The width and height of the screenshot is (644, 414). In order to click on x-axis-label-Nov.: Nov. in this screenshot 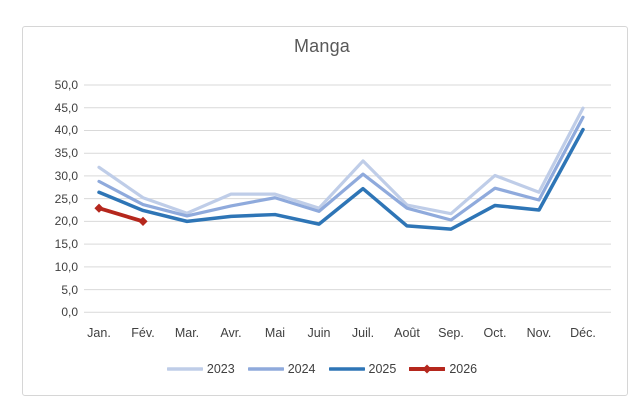, I will do `click(539, 333)`.